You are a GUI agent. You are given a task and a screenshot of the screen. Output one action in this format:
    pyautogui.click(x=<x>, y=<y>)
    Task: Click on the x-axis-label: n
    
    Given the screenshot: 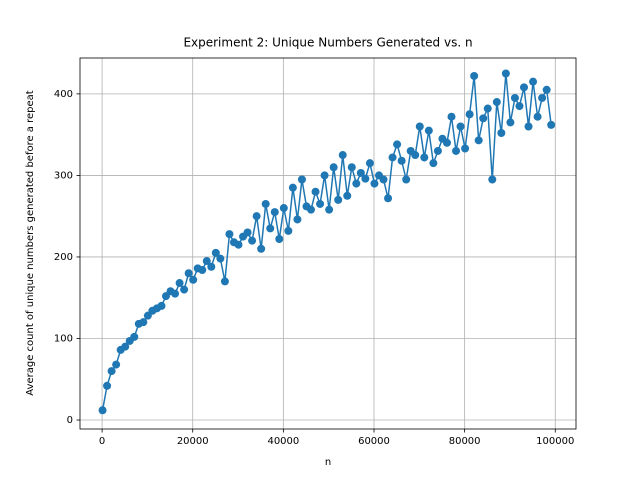 What is the action you would take?
    pyautogui.click(x=328, y=462)
    